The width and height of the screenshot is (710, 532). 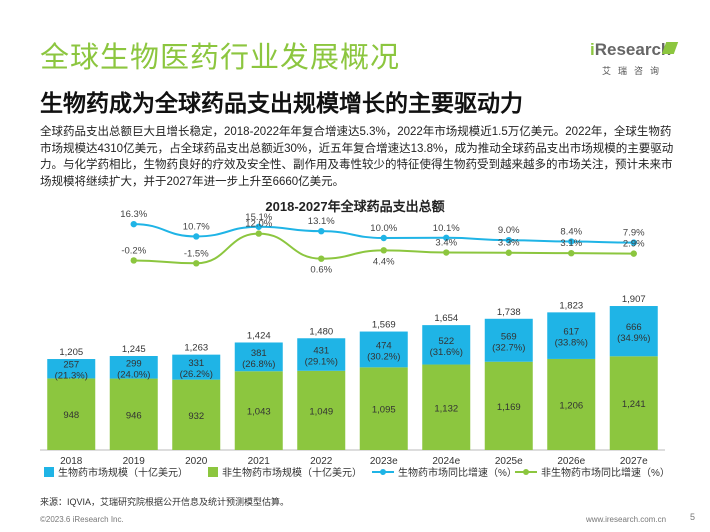 What do you see at coordinates (526, 472) in the screenshot?
I see `legend-dot-nonbio-growth` at bounding box center [526, 472].